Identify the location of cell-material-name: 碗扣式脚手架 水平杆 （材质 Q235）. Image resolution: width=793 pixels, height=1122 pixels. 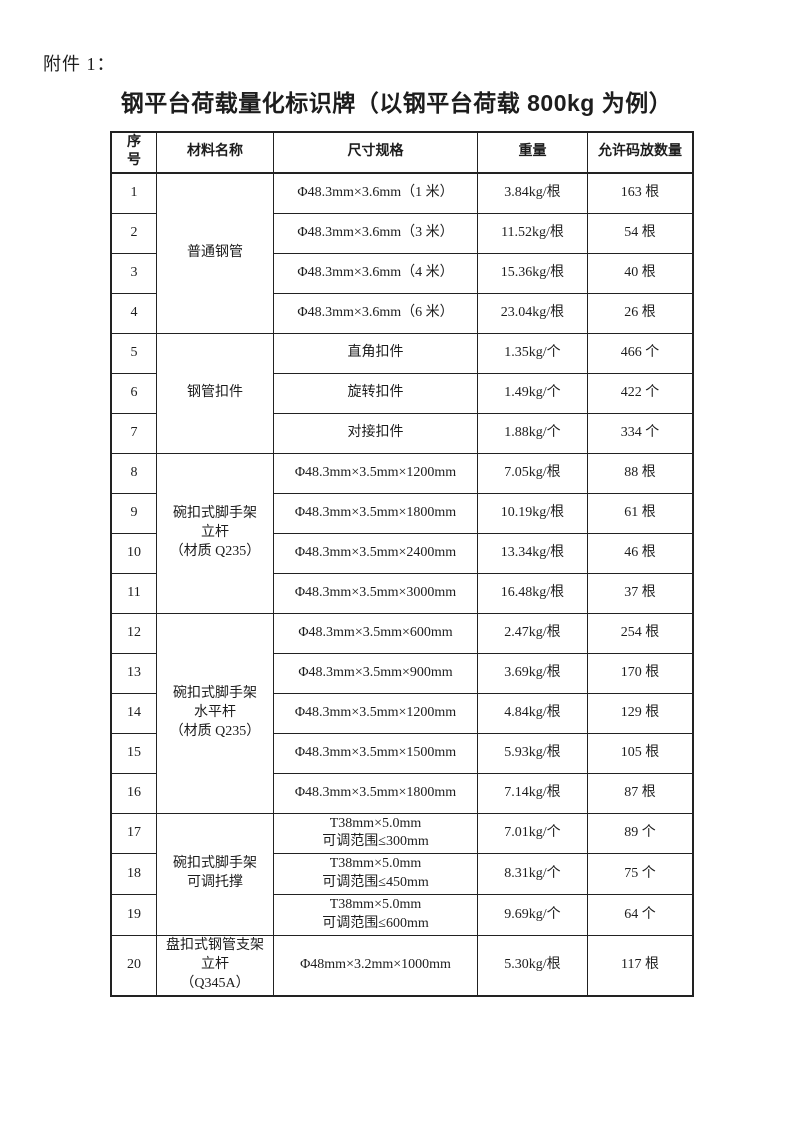
(215, 713).